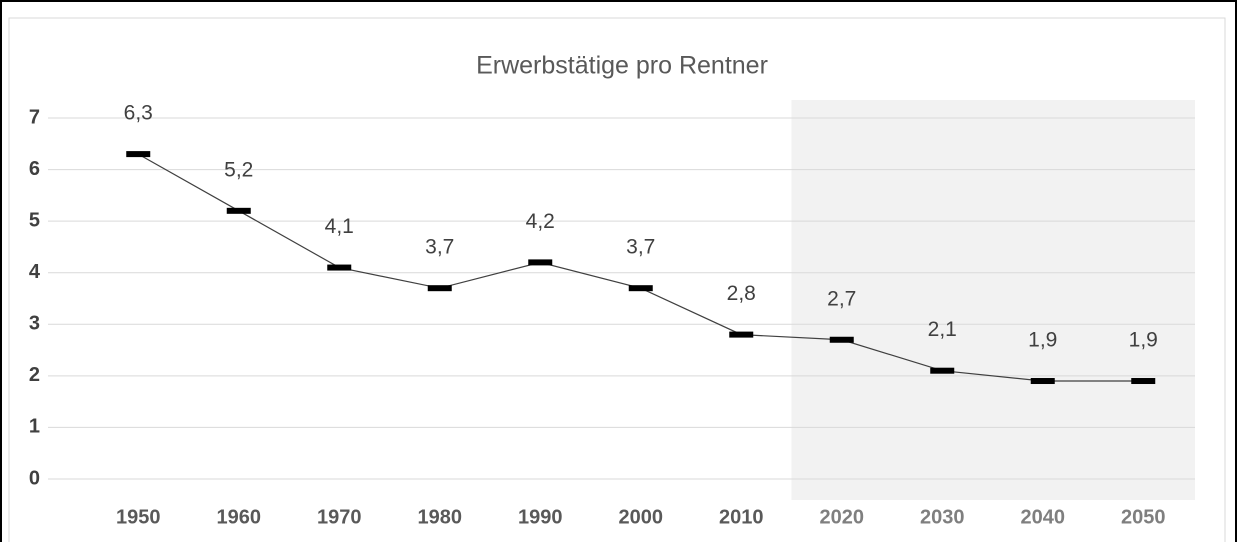 This screenshot has width=1237, height=542. What do you see at coordinates (339, 226) in the screenshot?
I see `data-label: 4,1` at bounding box center [339, 226].